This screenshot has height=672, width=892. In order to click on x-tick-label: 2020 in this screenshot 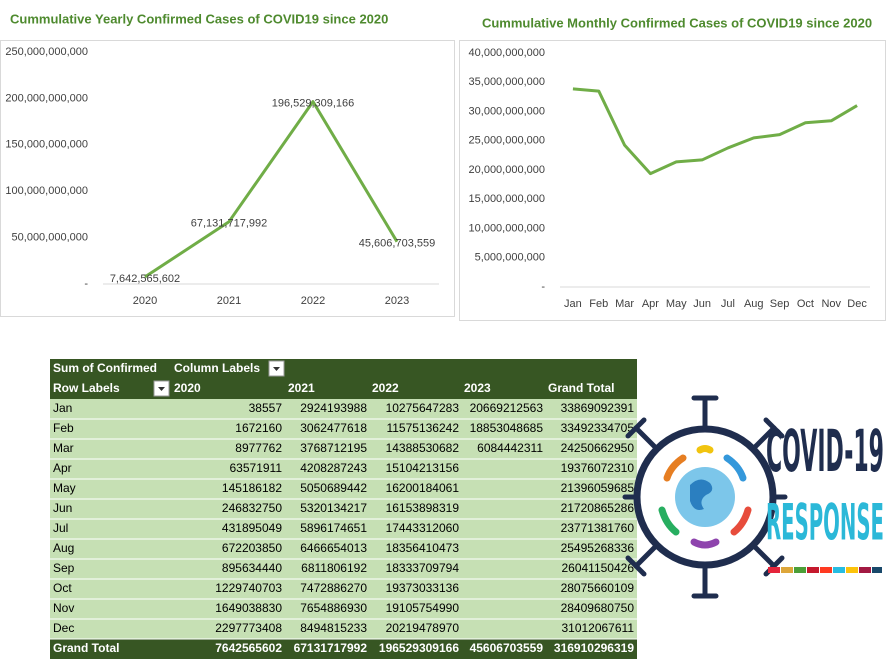, I will do `click(145, 301)`.